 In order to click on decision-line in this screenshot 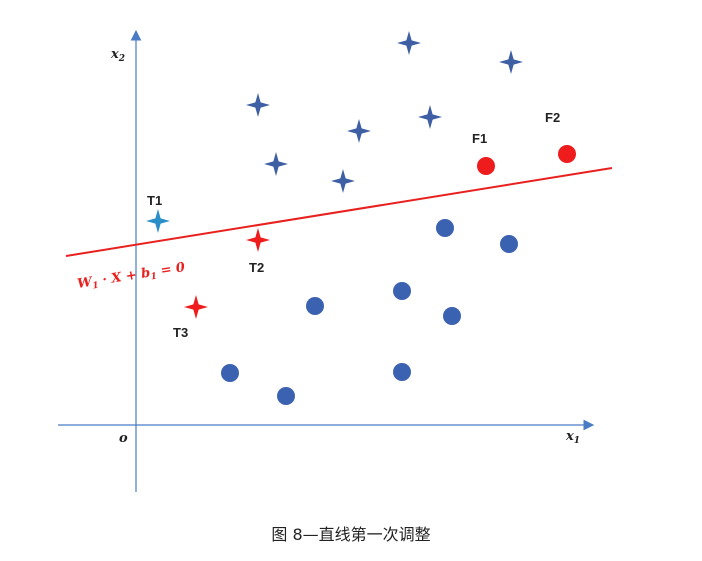, I will do `click(339, 212)`.